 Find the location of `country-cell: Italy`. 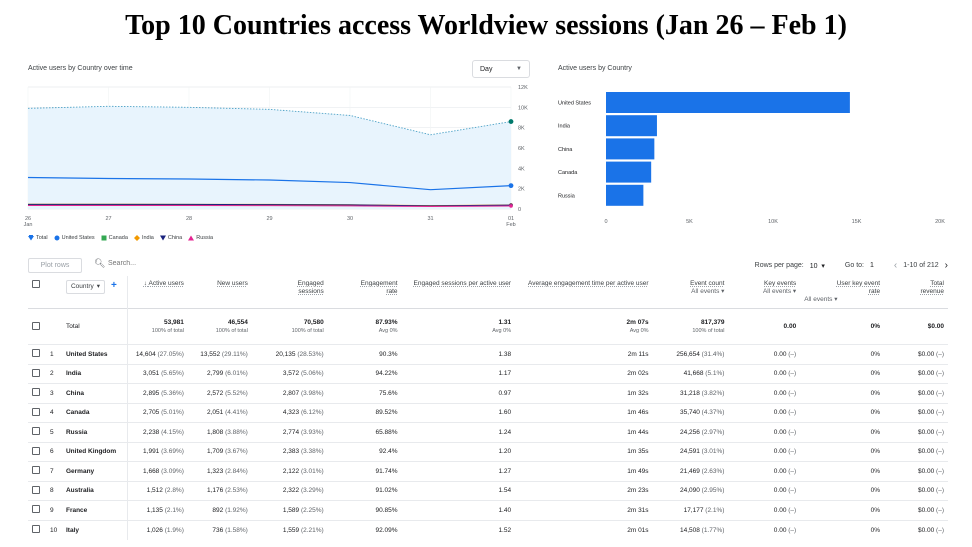

country-cell: Italy is located at coordinates (94, 529).